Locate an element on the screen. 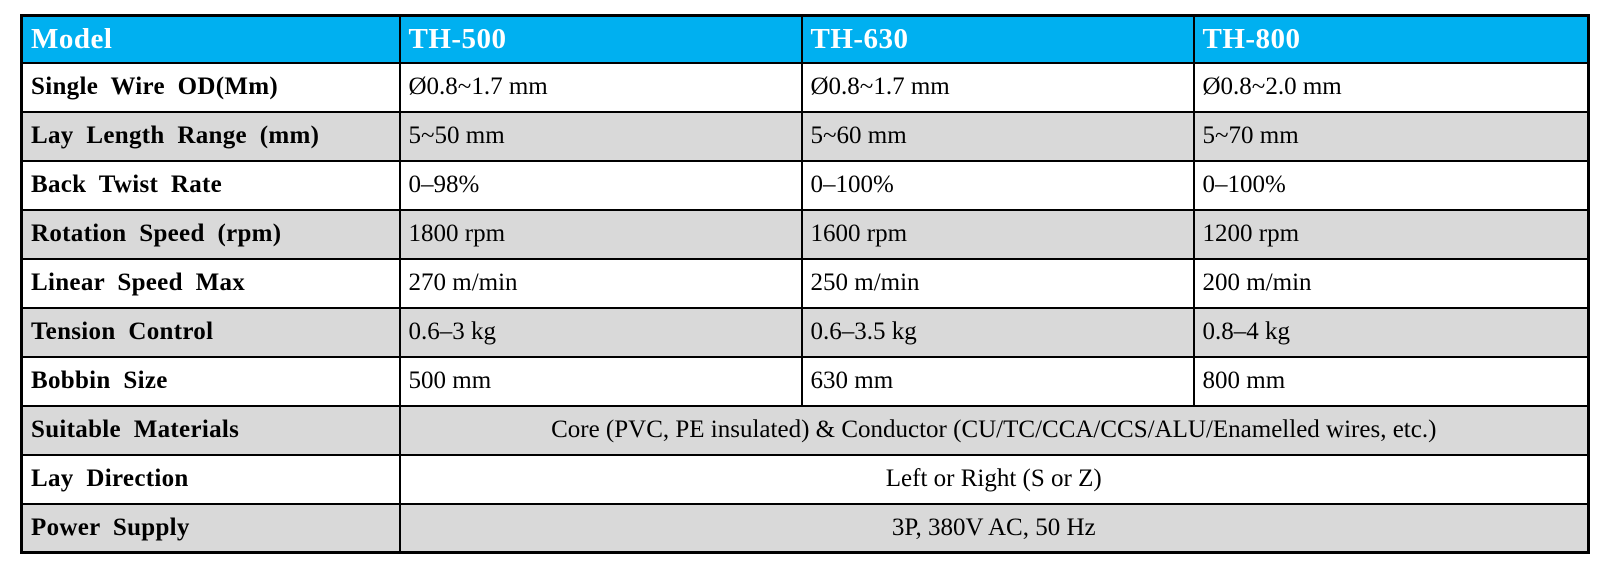  spec-value-cell: 1200 rpm is located at coordinates (1391, 234).